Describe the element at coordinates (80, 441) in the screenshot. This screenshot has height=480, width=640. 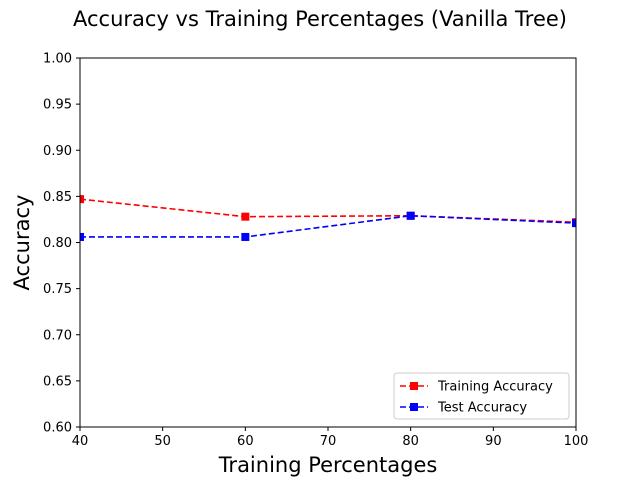
I see `x-tick-label: 40` at that location.